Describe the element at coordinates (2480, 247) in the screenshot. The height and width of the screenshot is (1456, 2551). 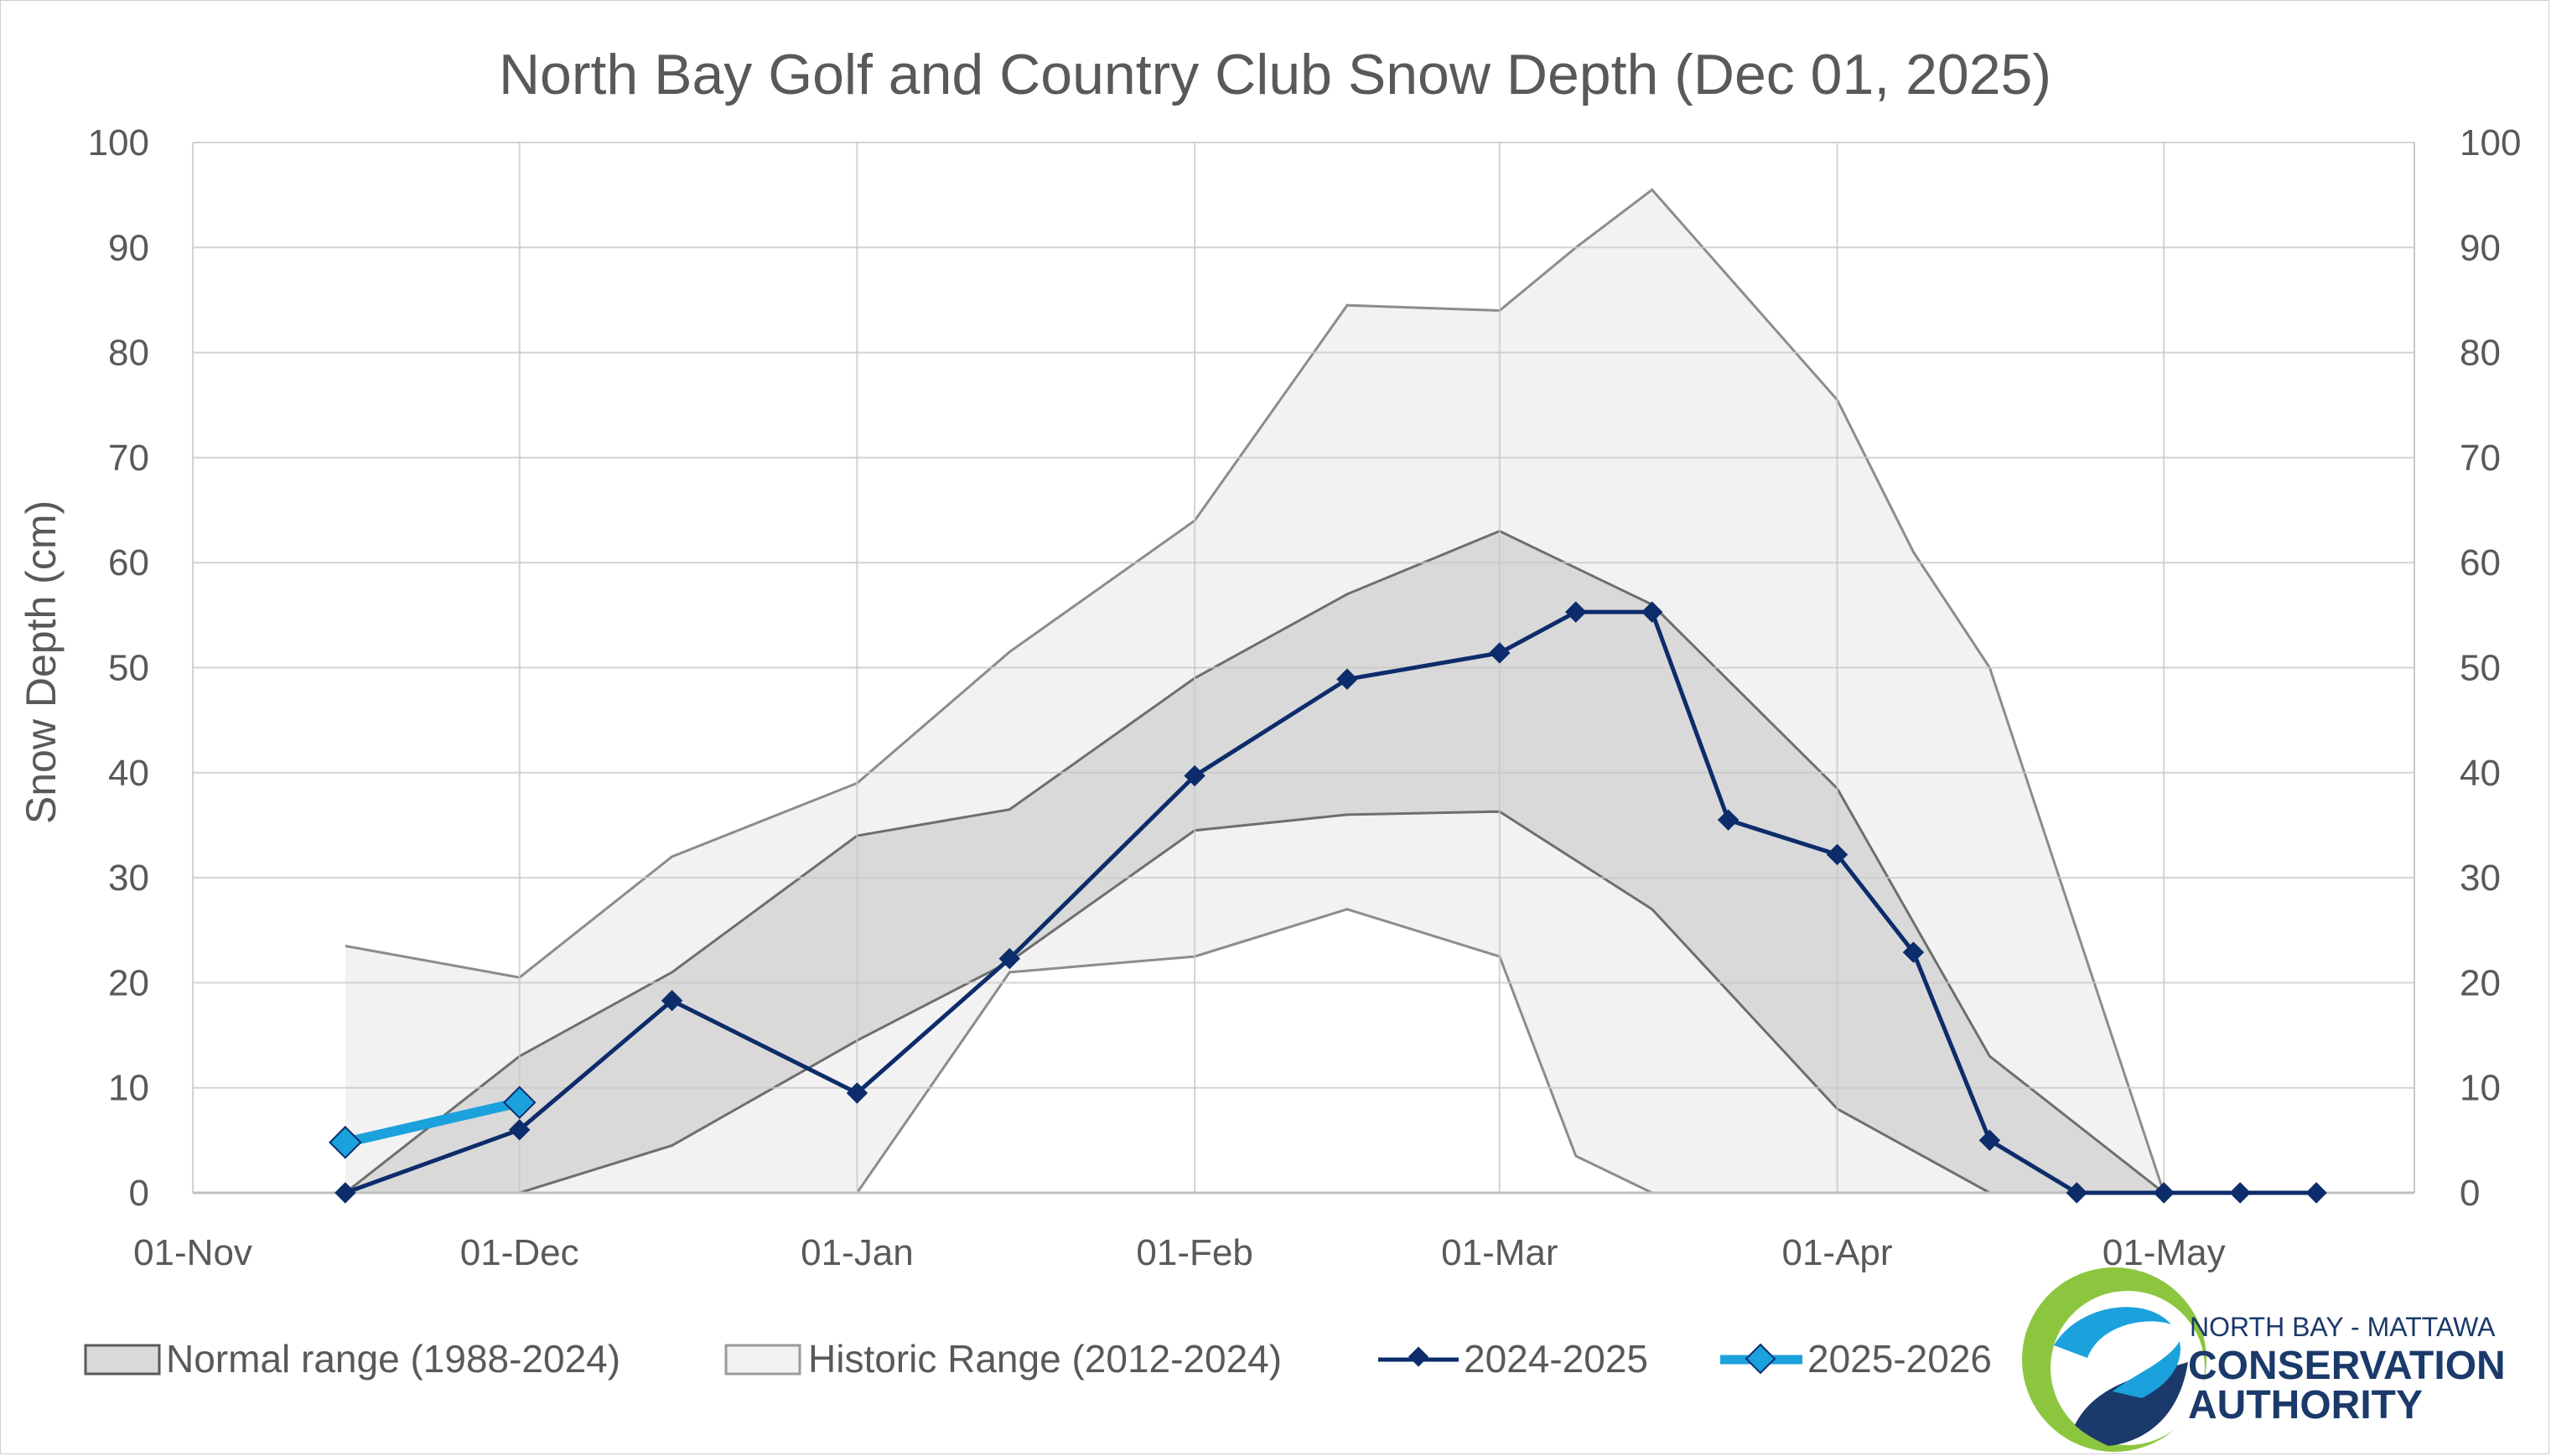
I see `y-tick-label-right: 90` at that location.